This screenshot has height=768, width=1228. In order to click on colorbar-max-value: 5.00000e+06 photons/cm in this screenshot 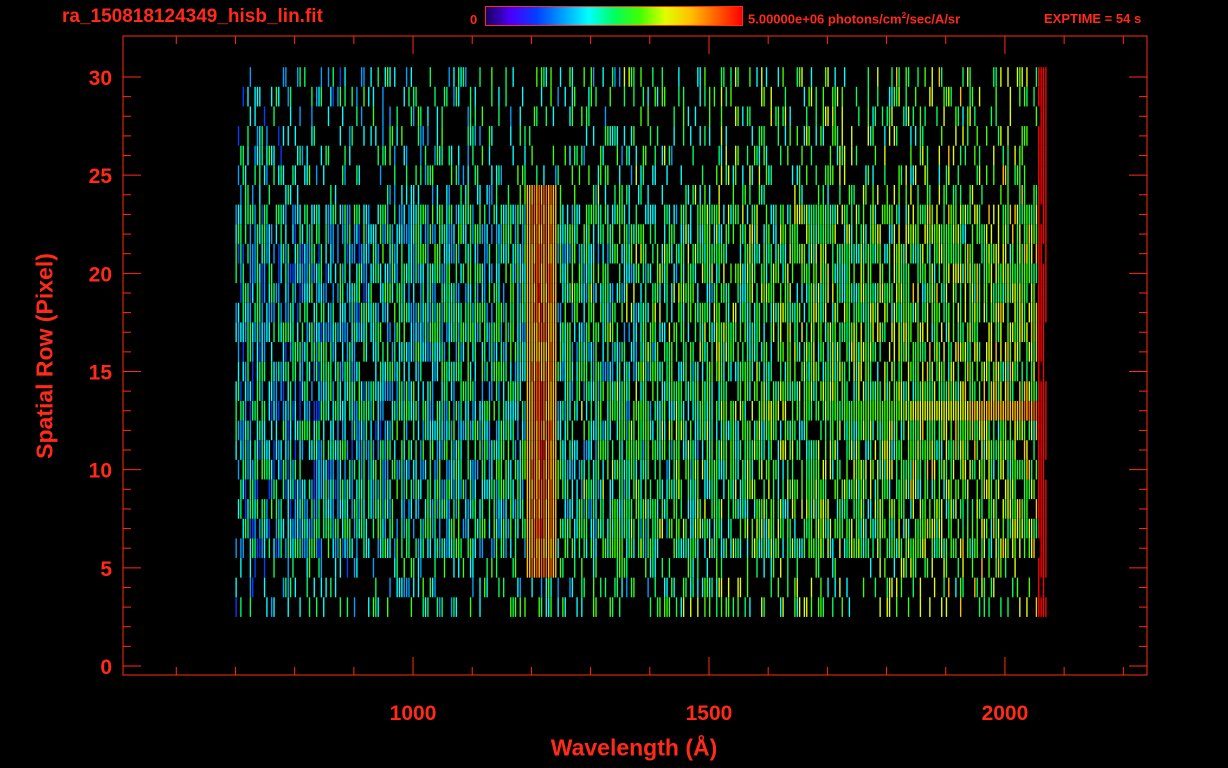, I will do `click(825, 19)`.